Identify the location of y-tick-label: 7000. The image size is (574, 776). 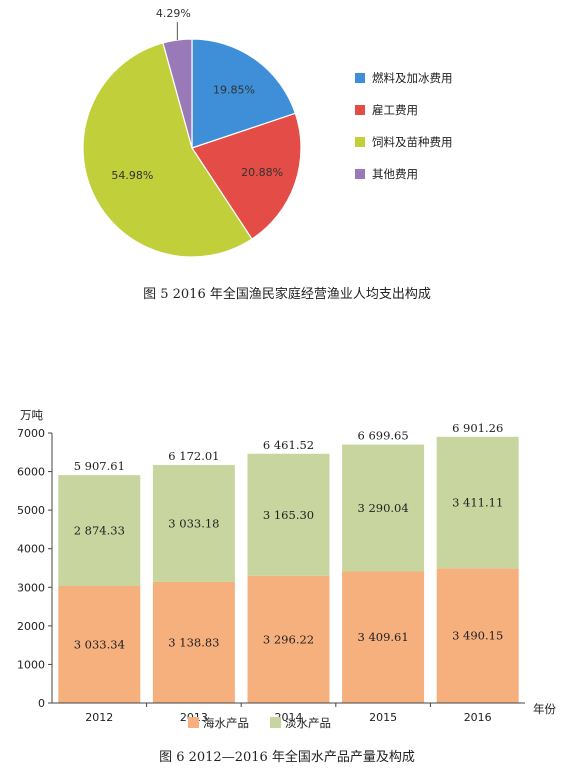
(31, 433).